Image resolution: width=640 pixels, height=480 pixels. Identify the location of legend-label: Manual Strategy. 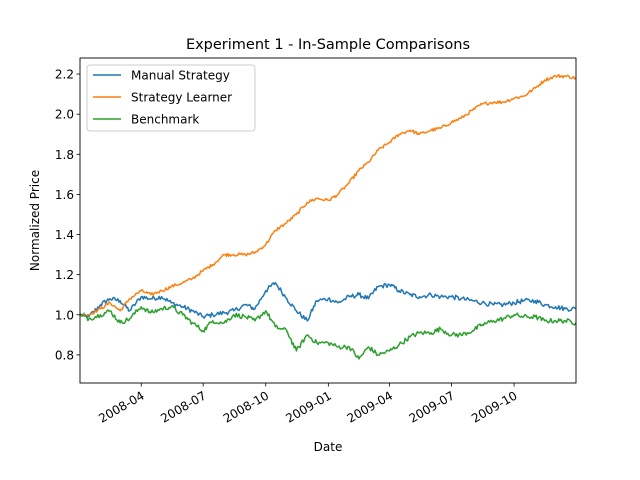
(180, 76).